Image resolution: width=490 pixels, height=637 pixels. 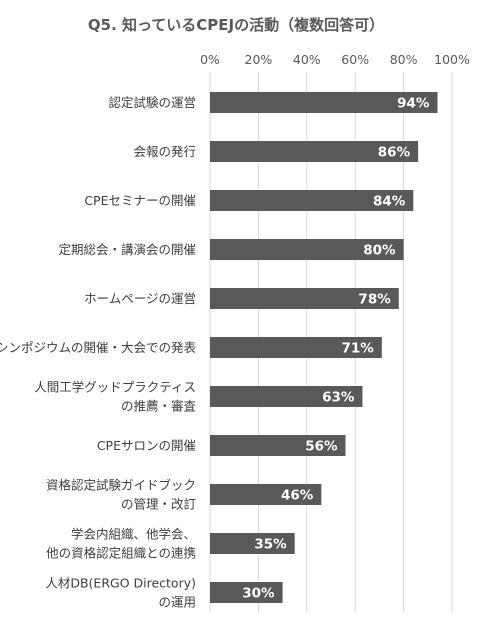 I want to click on value-label: 86%, so click(x=394, y=153).